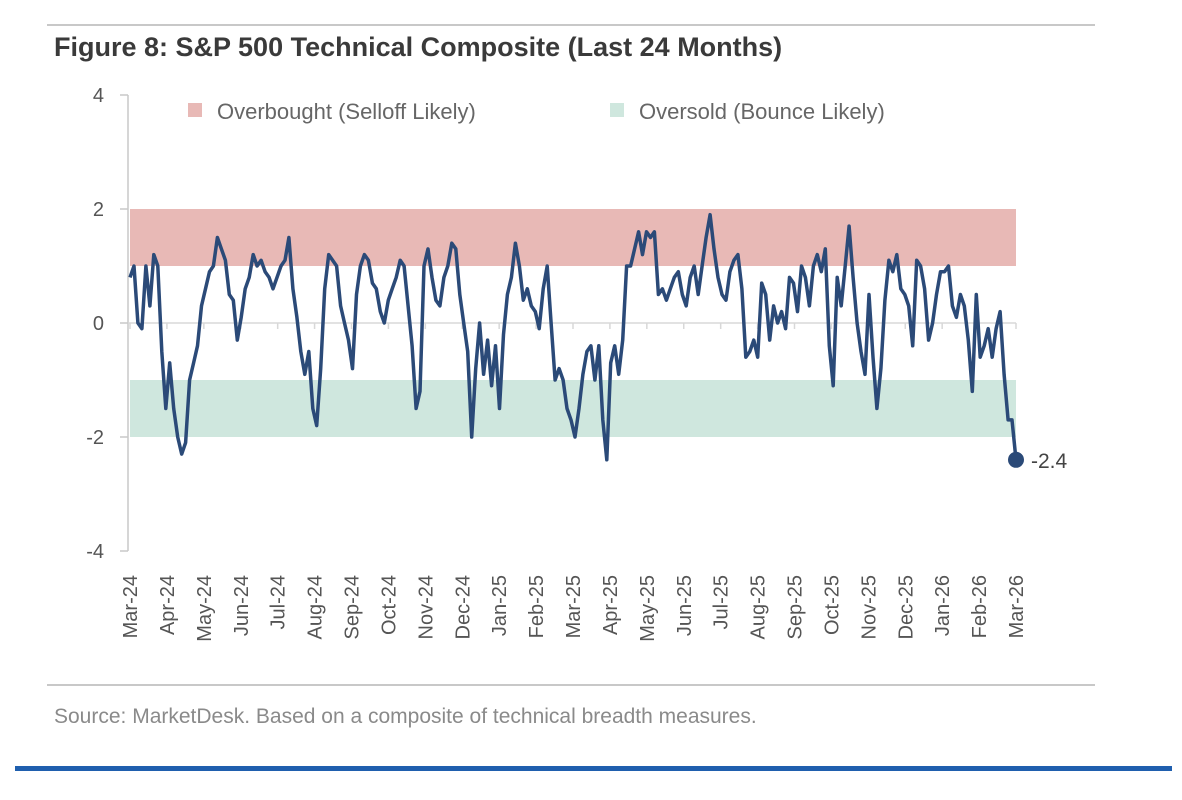  Describe the element at coordinates (95, 438) in the screenshot. I see `y-tick-label: -2` at that location.